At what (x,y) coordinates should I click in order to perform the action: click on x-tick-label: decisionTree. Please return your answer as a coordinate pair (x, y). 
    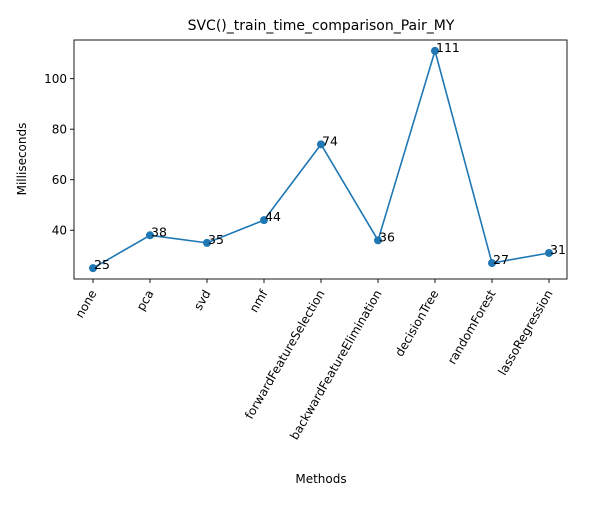
    Looking at the image, I should click on (416, 323).